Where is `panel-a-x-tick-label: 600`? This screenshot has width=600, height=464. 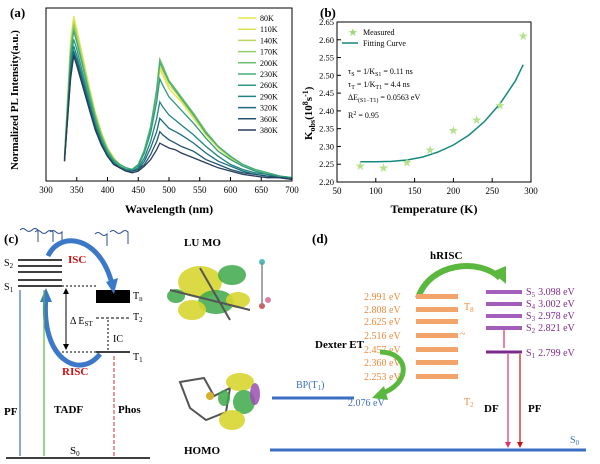
panel-a-x-tick-label: 600 is located at coordinates (231, 190).